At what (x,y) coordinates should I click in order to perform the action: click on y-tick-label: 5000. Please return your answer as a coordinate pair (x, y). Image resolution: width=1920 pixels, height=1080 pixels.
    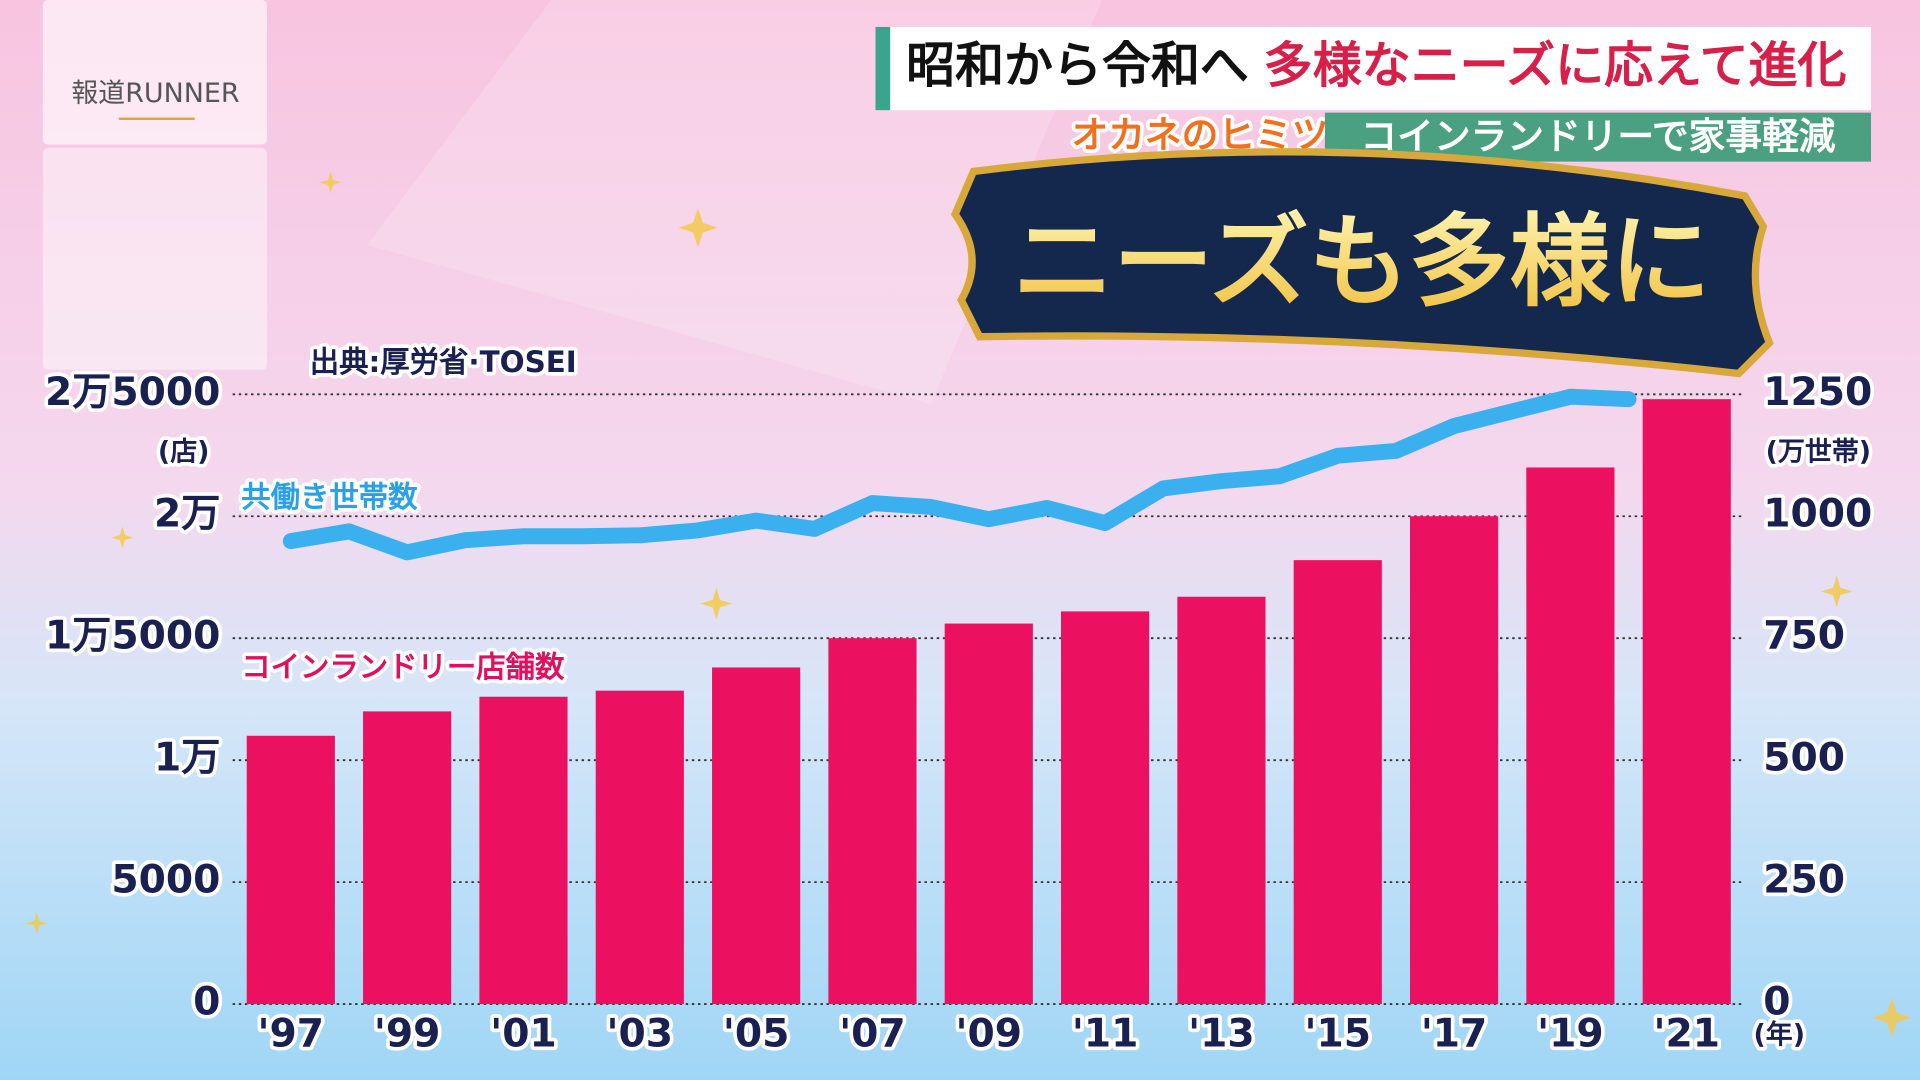
    Looking at the image, I should click on (165, 880).